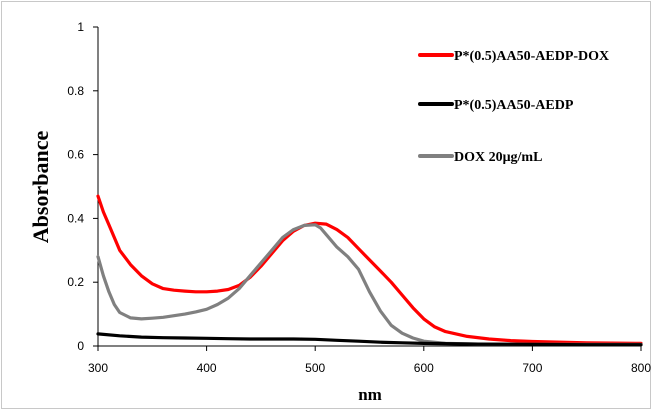 The image size is (654, 412). What do you see at coordinates (424, 368) in the screenshot?
I see `x-tick-label: 600` at bounding box center [424, 368].